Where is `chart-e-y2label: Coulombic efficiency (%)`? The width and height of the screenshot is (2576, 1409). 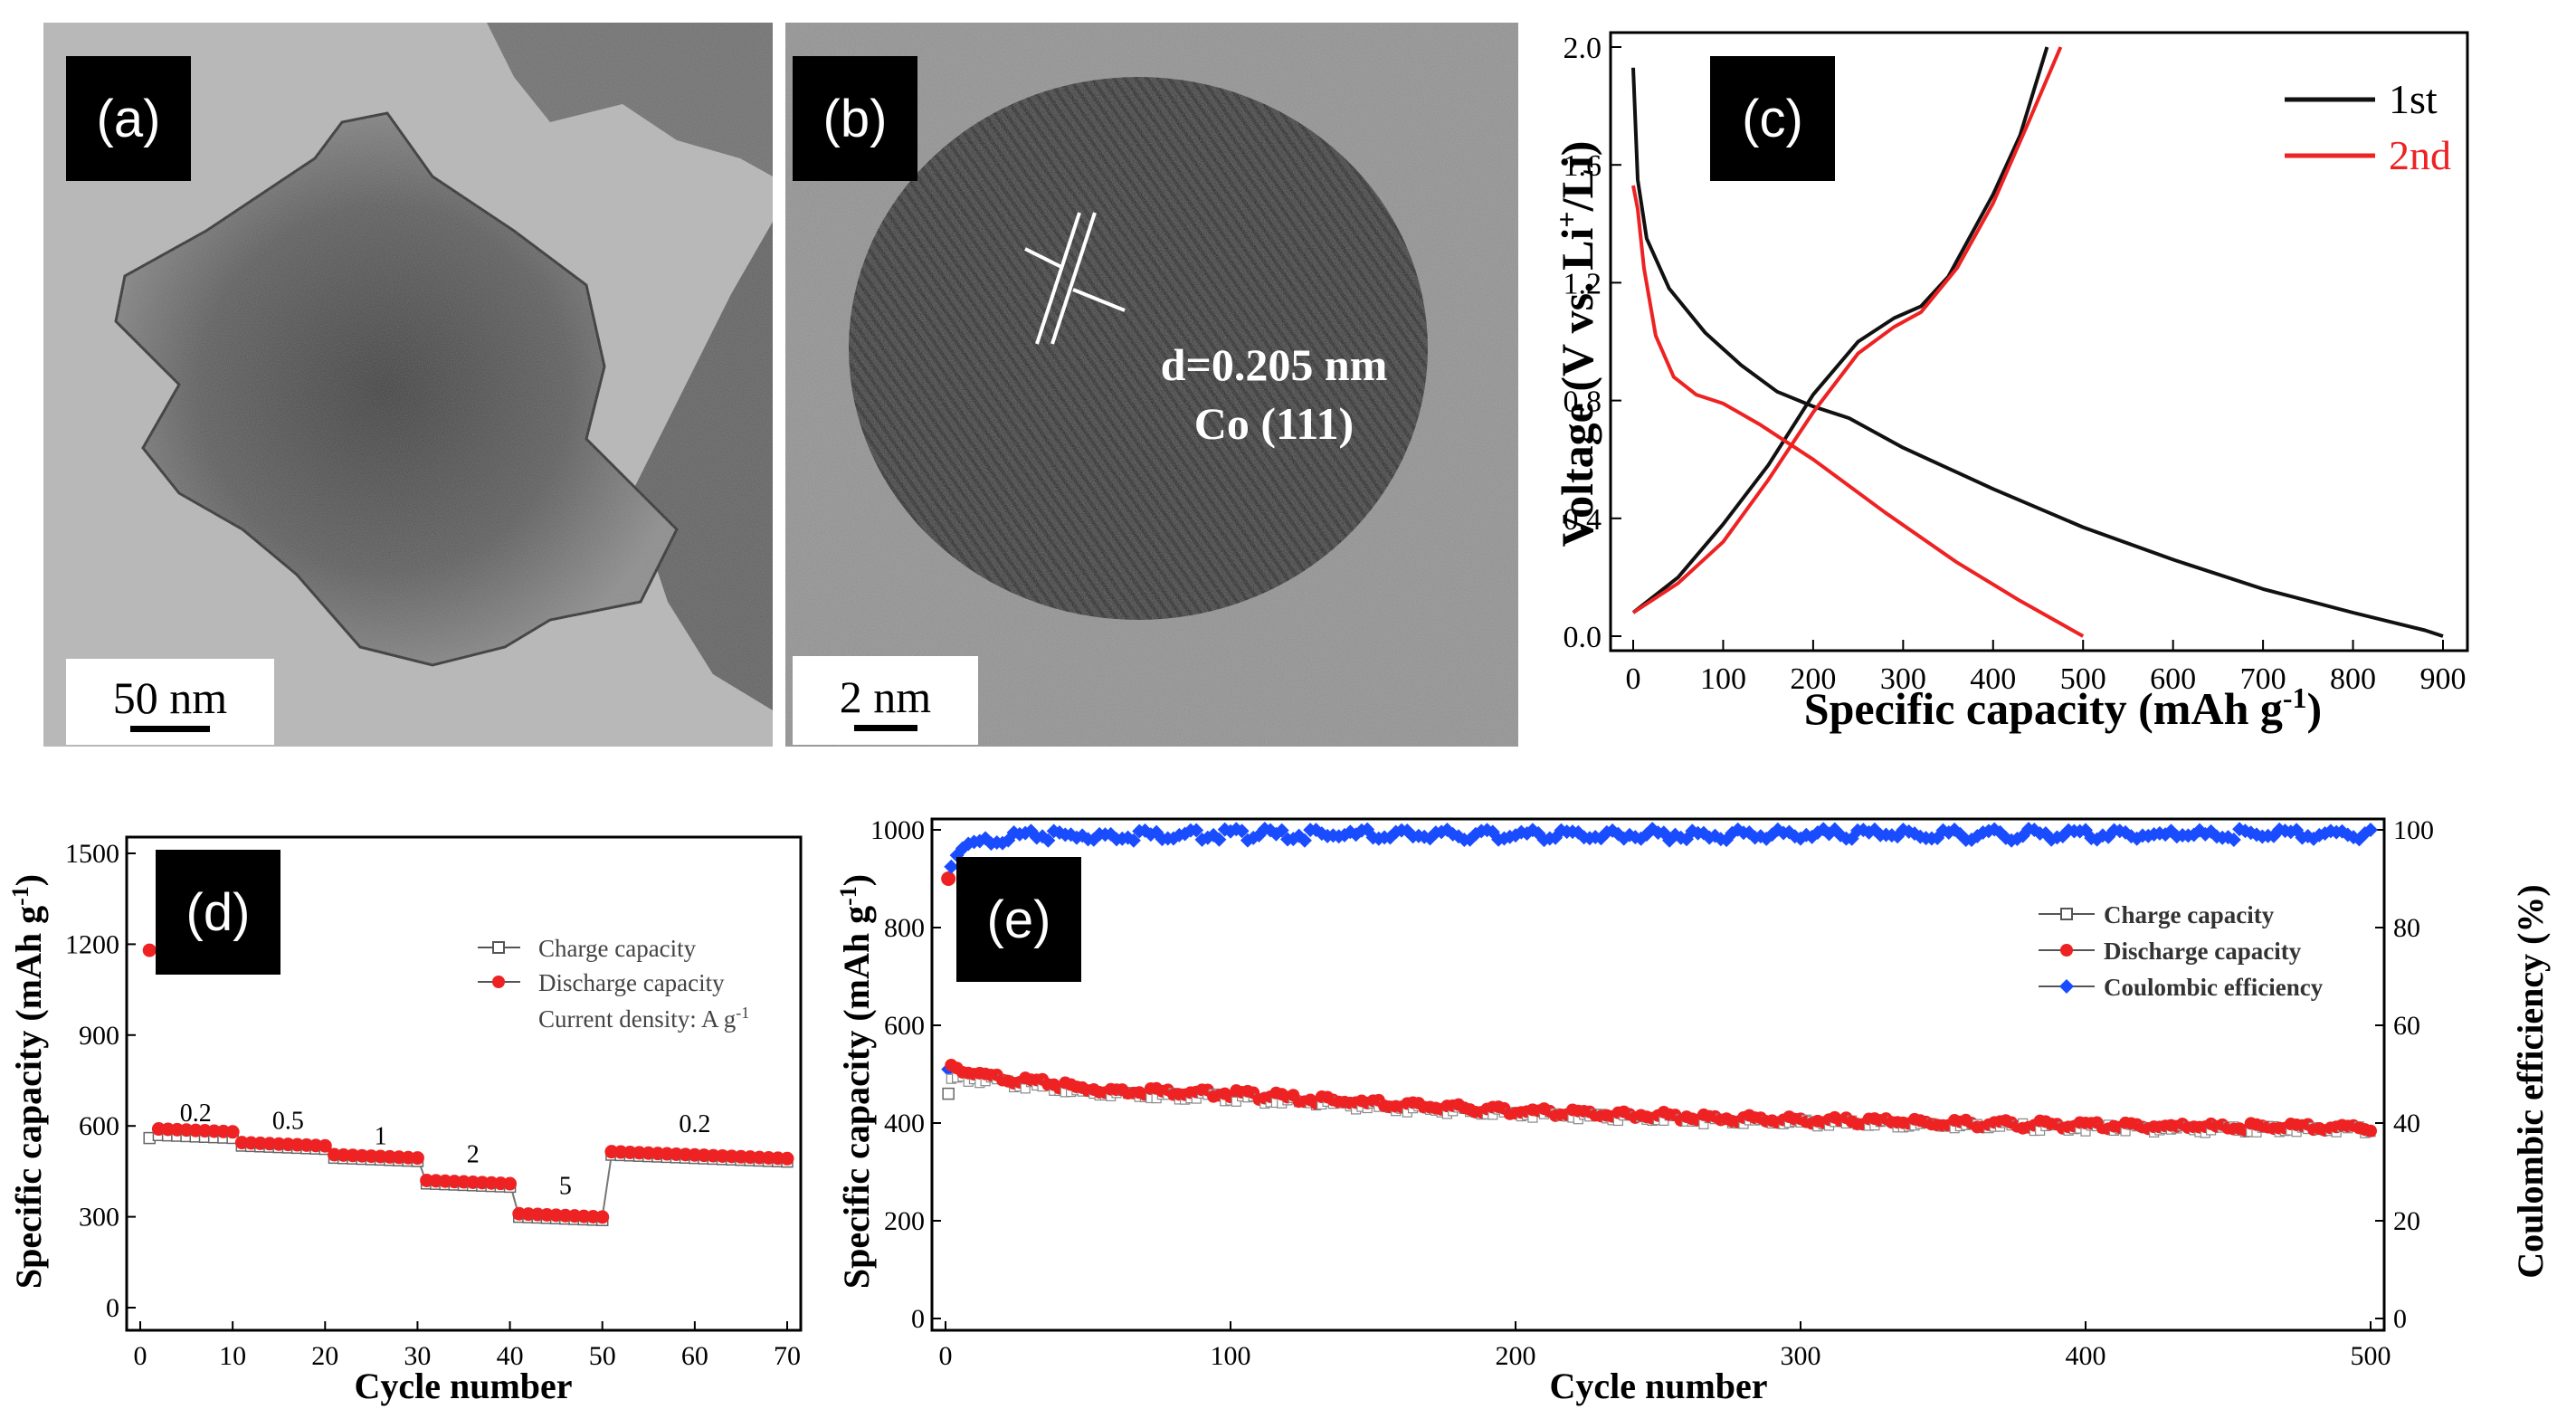 chart-e-y2label: Coulombic efficiency (%) is located at coordinates (2531, 1081).